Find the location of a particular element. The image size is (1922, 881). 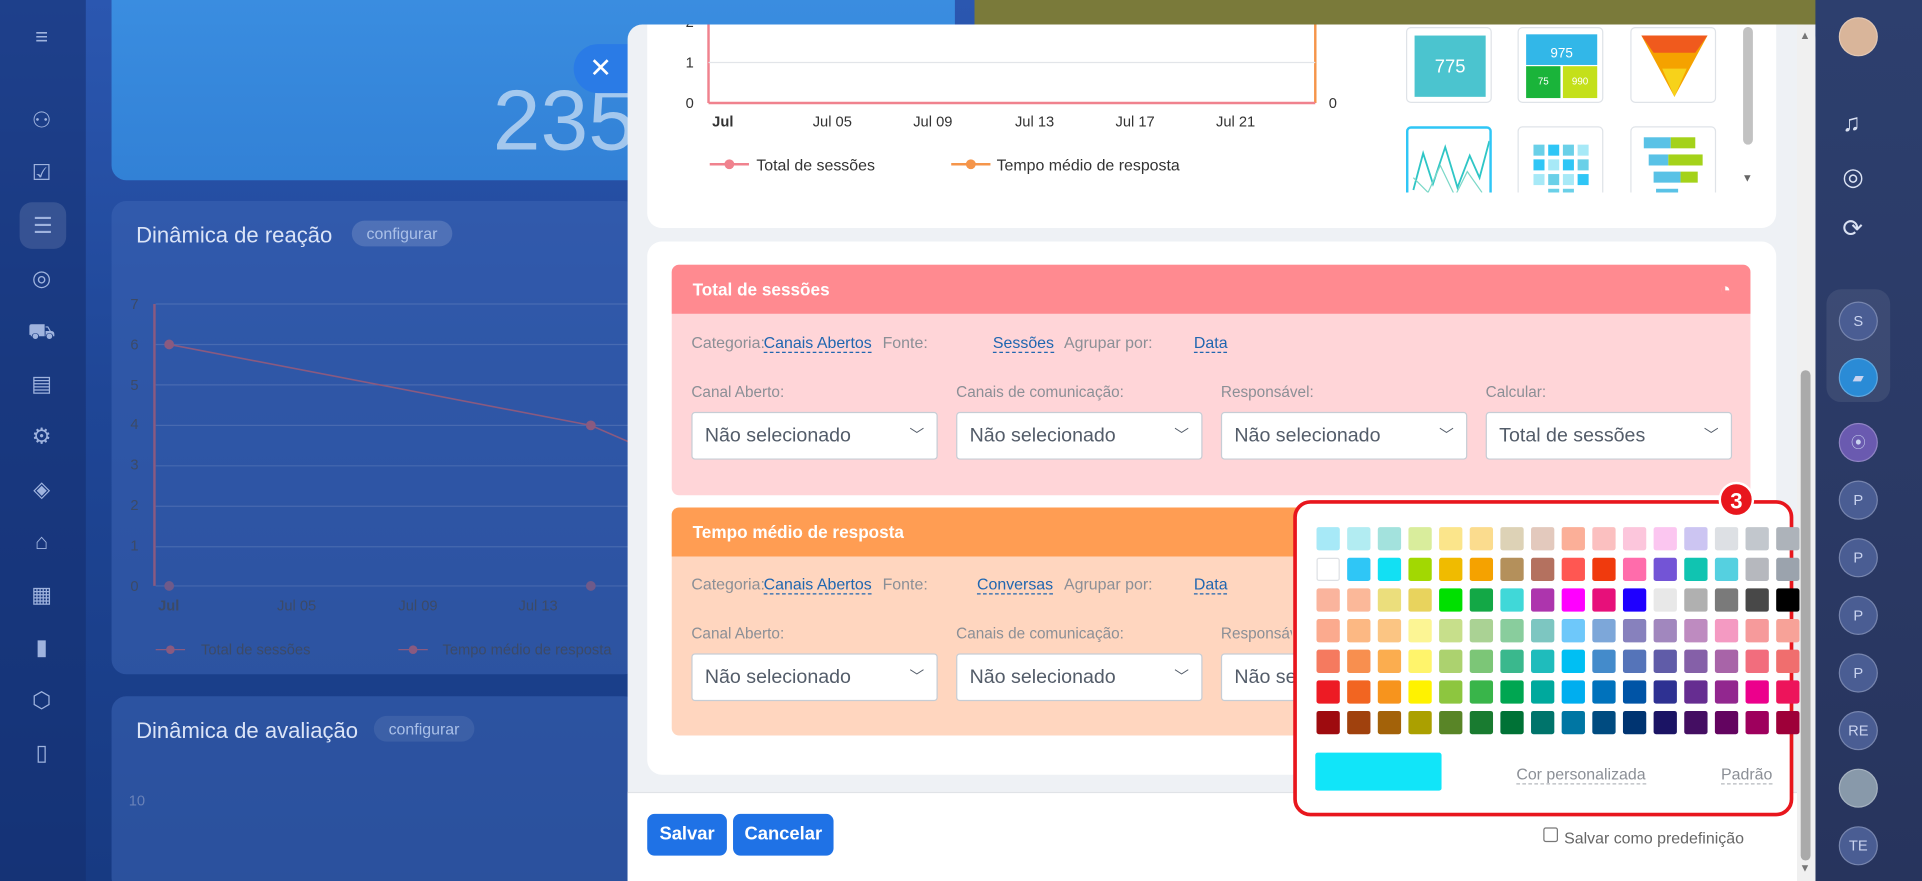

filter-icon: ☰ is located at coordinates (43, 225).